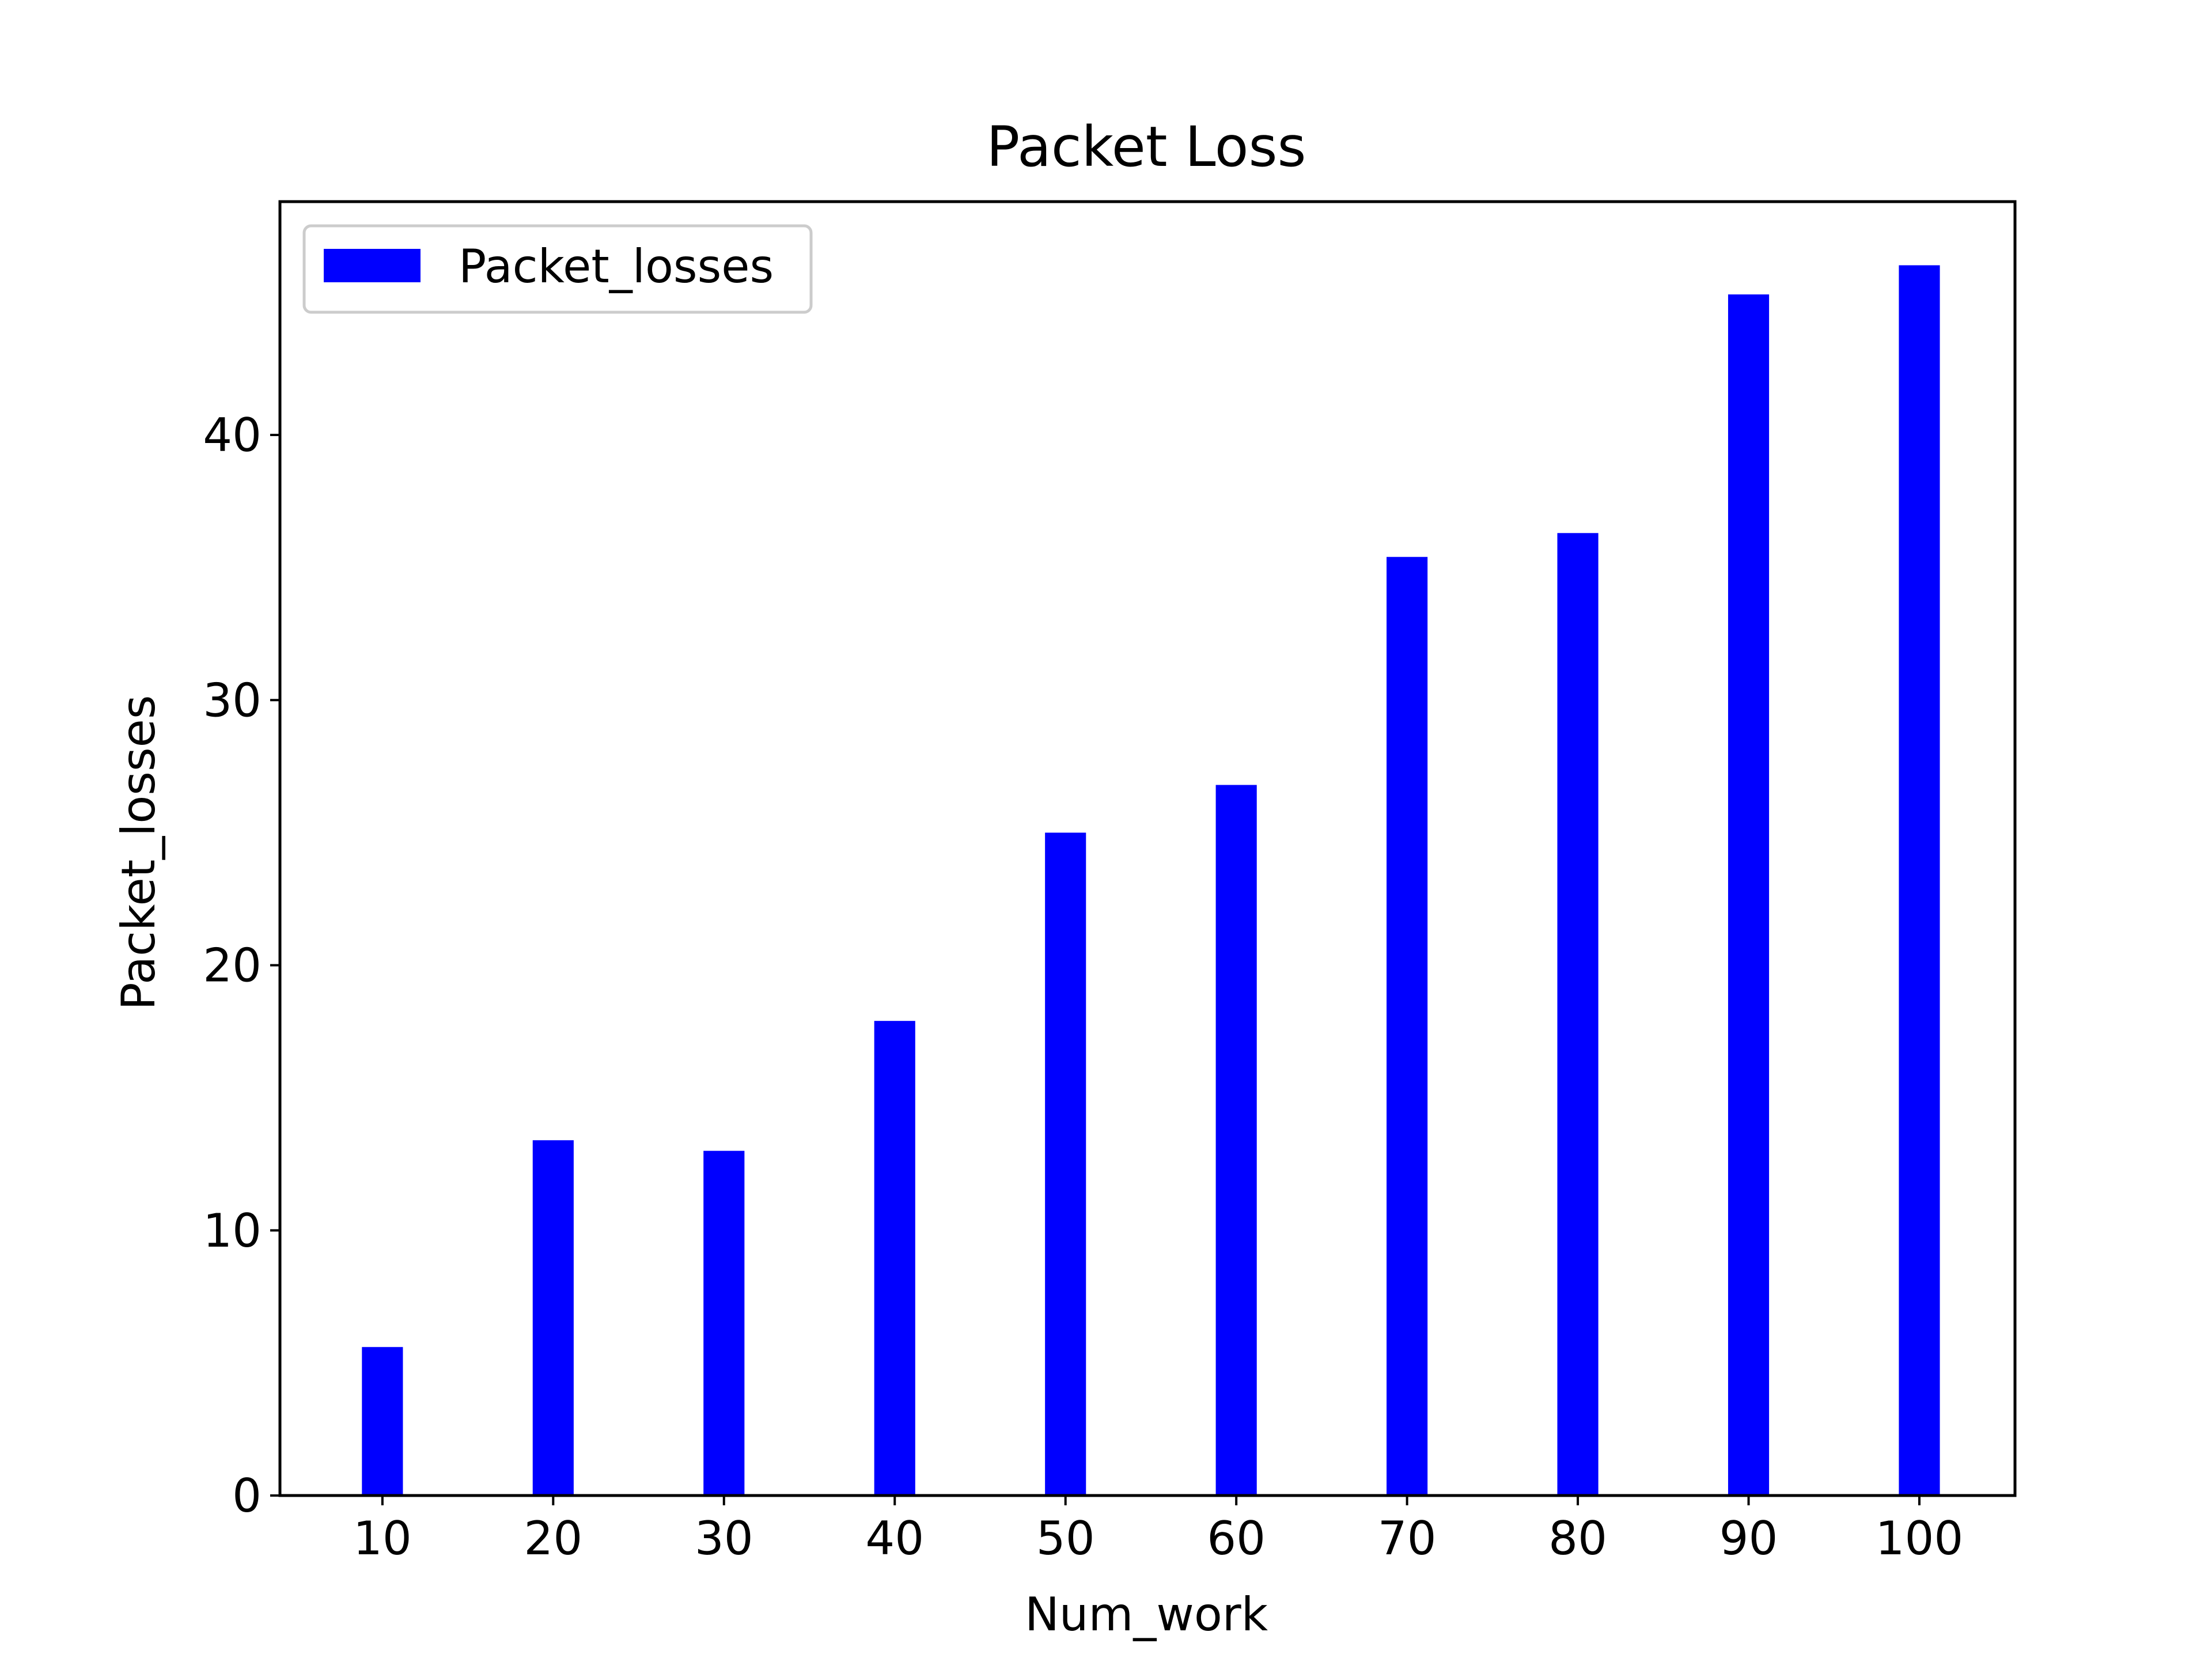 This screenshot has height=1662, width=2212. Describe the element at coordinates (232, 435) in the screenshot. I see `y-tick-label: 40` at that location.